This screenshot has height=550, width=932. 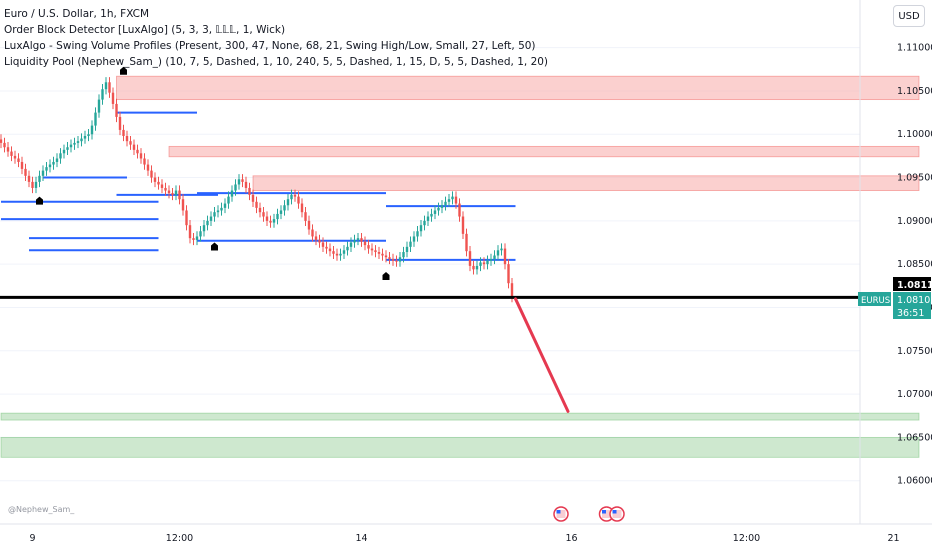 What do you see at coordinates (914, 221) in the screenshot?
I see `price-tick-label: 1.09000` at bounding box center [914, 221].